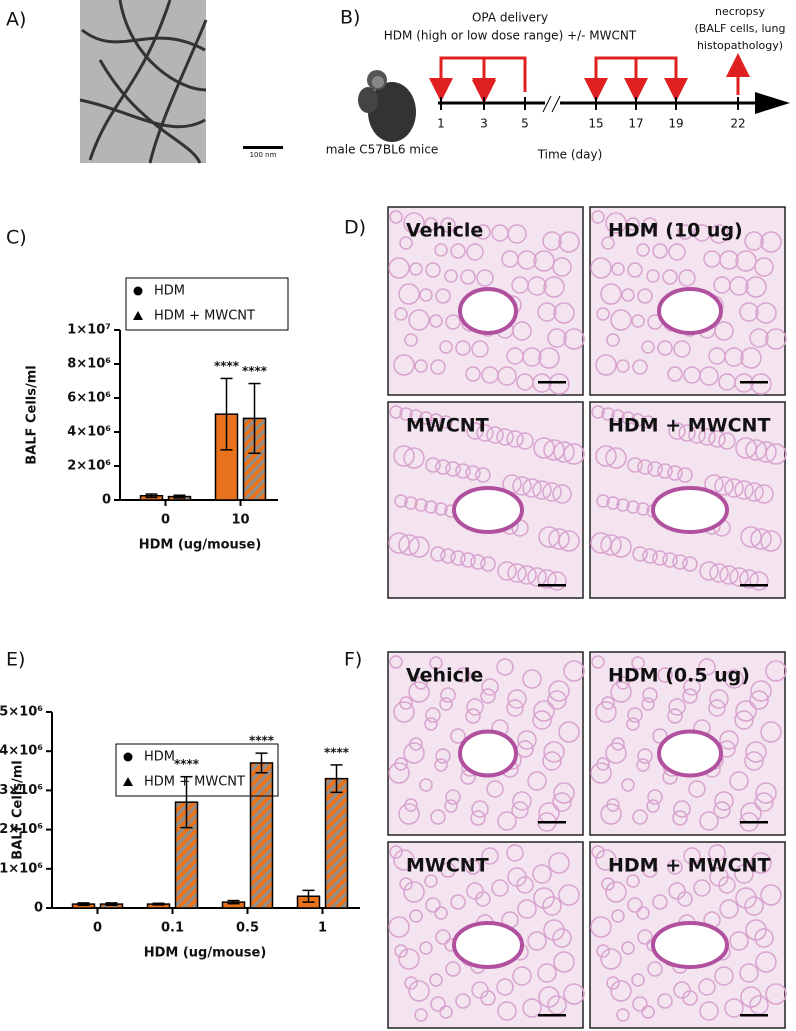  What do you see at coordinates (510, 18) in the screenshot?
I see `timeline-title: OPA delivery` at bounding box center [510, 18].